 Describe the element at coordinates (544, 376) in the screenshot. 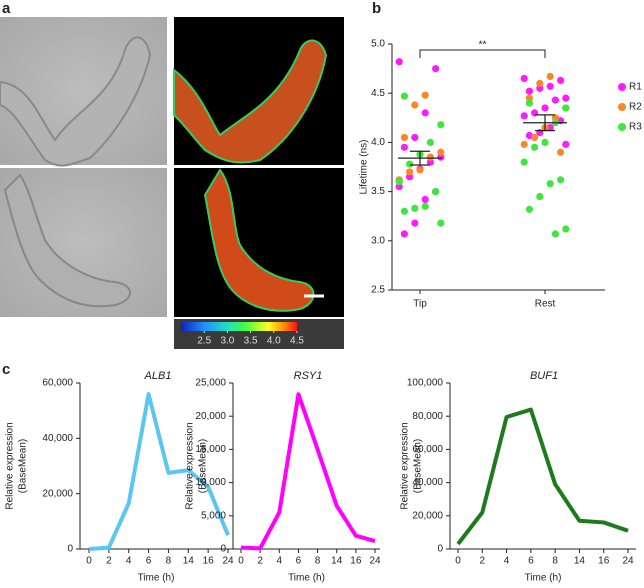

I see `chart-title: BUF1` at that location.